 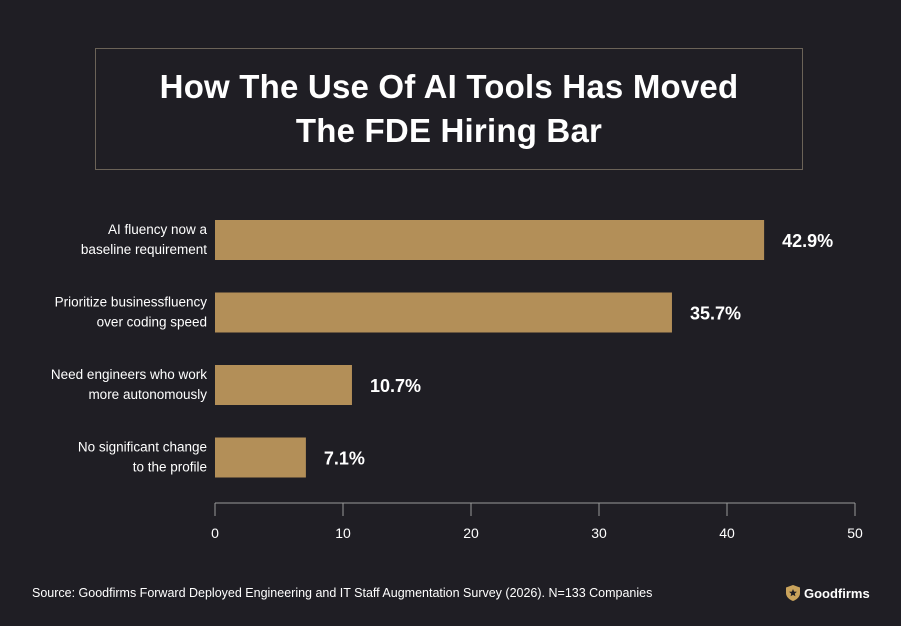 What do you see at coordinates (170, 467) in the screenshot?
I see `category-label: to the profile` at bounding box center [170, 467].